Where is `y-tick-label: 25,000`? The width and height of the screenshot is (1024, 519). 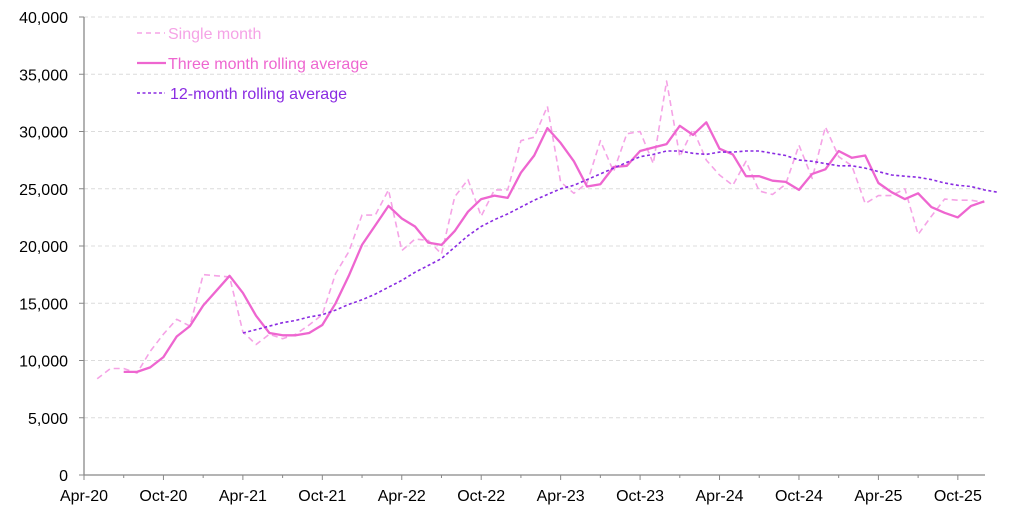
y-tick-label: 25,000 is located at coordinates (43, 190).